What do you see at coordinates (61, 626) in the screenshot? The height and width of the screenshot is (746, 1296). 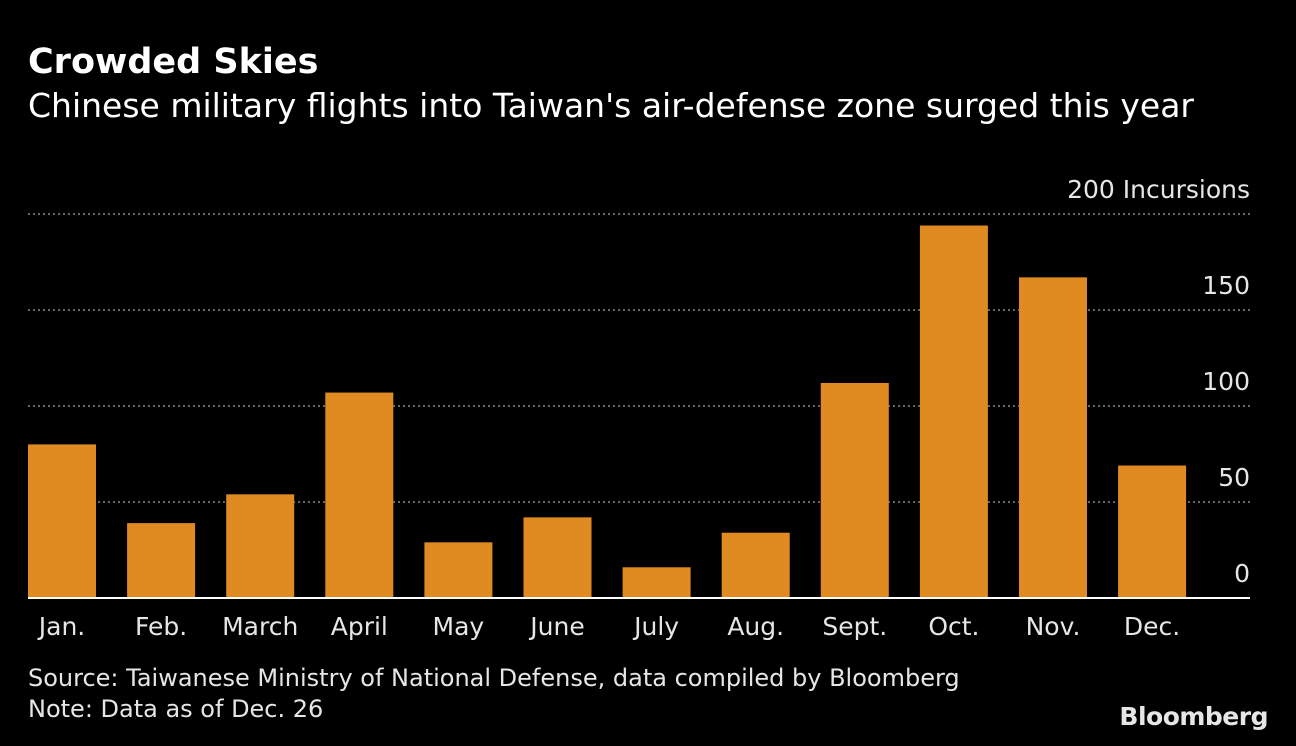 I see `x-tick-label: Jan.` at bounding box center [61, 626].